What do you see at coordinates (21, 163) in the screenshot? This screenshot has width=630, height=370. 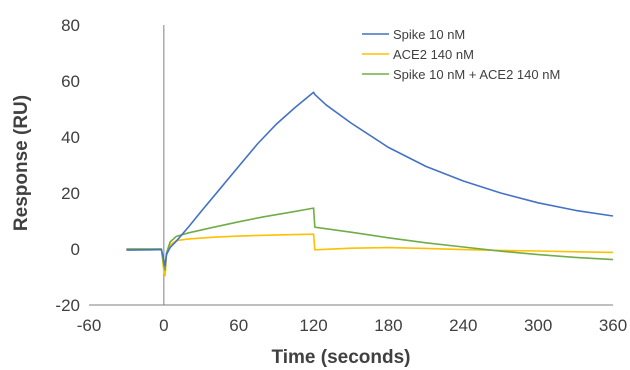 I see `y-axis-title: Response (RU)` at bounding box center [21, 163].